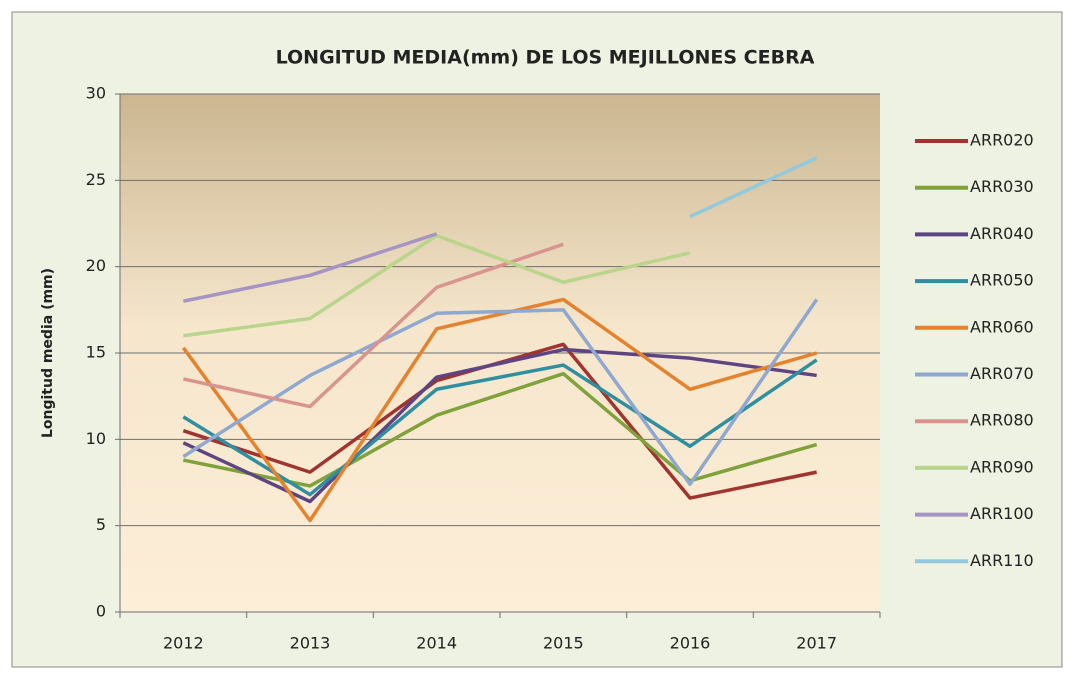  Describe the element at coordinates (690, 643) in the screenshot. I see `x-tick-label: 2016` at that location.